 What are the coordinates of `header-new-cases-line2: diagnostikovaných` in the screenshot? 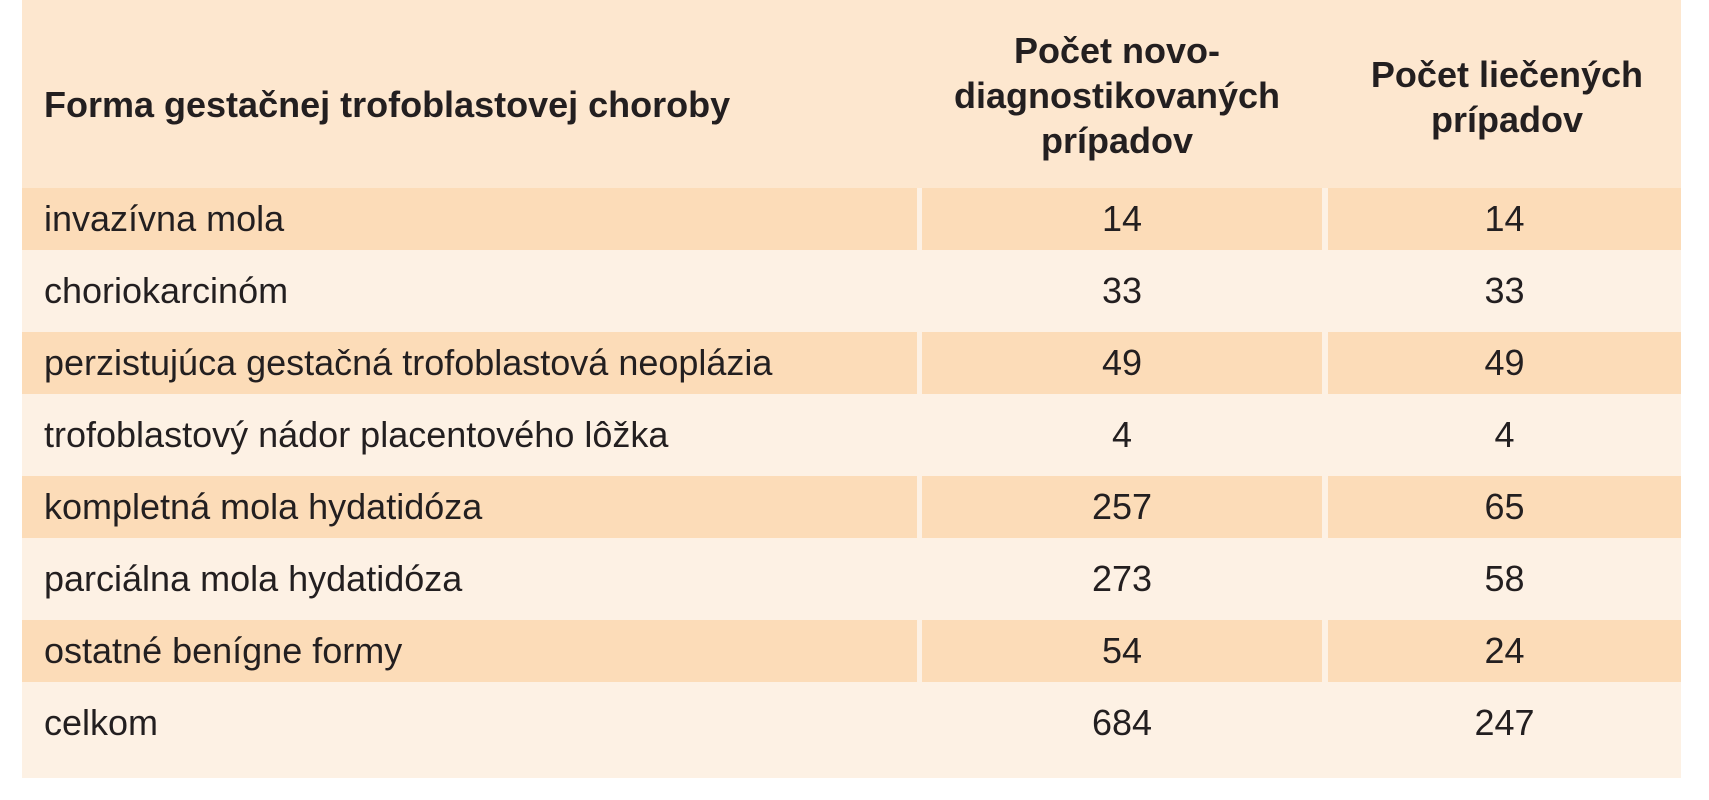 It's located at (1117, 95).